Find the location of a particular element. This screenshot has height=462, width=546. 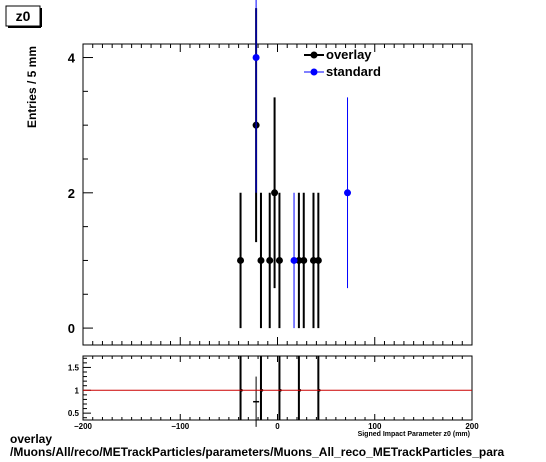

ratio-xtick-label: 0 is located at coordinates (277, 426).